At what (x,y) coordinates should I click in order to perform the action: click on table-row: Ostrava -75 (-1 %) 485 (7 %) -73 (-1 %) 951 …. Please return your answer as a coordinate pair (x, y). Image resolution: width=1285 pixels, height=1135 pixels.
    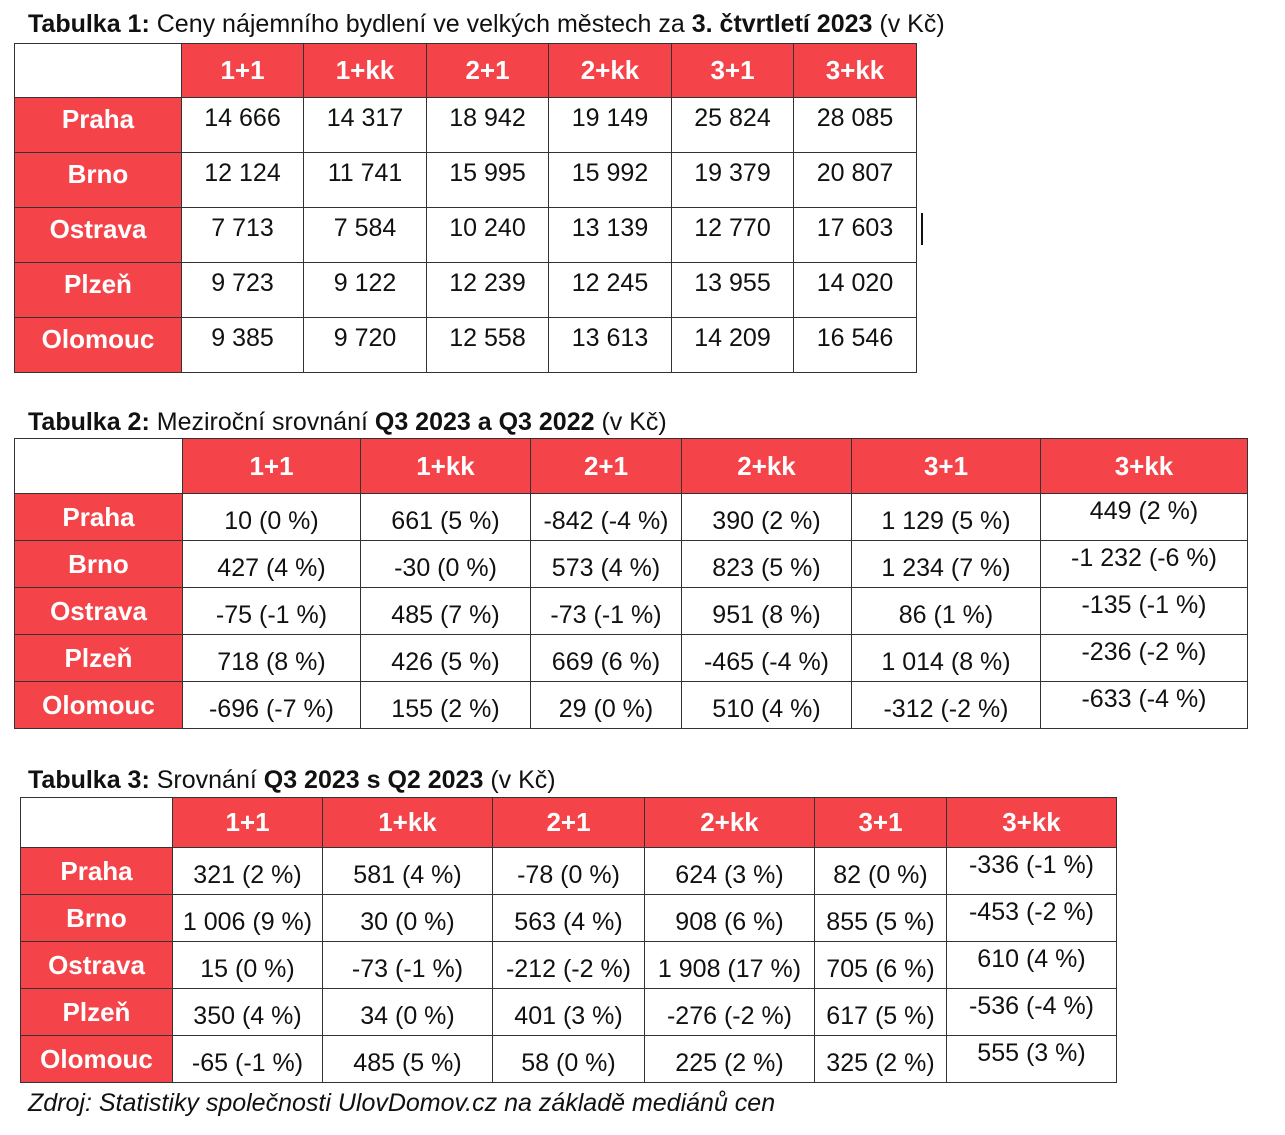
    Looking at the image, I should click on (631, 611).